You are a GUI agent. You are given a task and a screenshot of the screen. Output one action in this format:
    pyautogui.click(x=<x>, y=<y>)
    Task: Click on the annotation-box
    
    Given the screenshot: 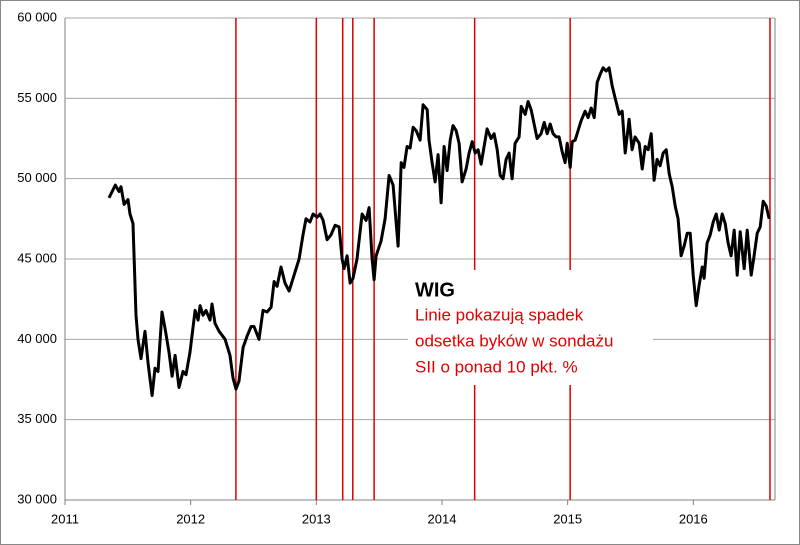 What is the action you would take?
    pyautogui.click(x=530, y=327)
    